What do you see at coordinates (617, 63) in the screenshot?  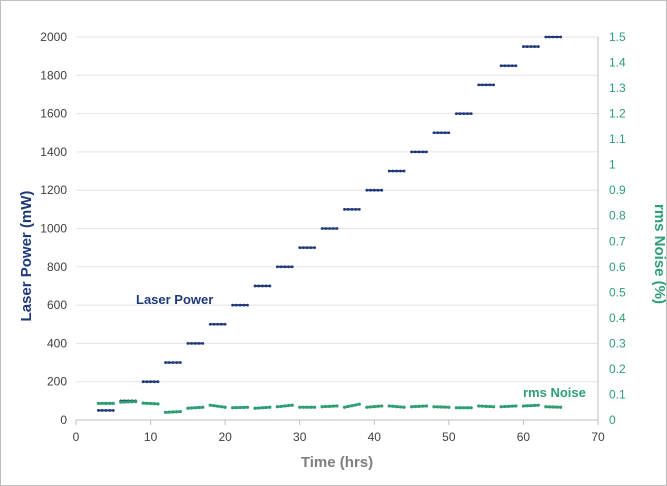 I see `y-right-tick-label: 1.4` at bounding box center [617, 63].